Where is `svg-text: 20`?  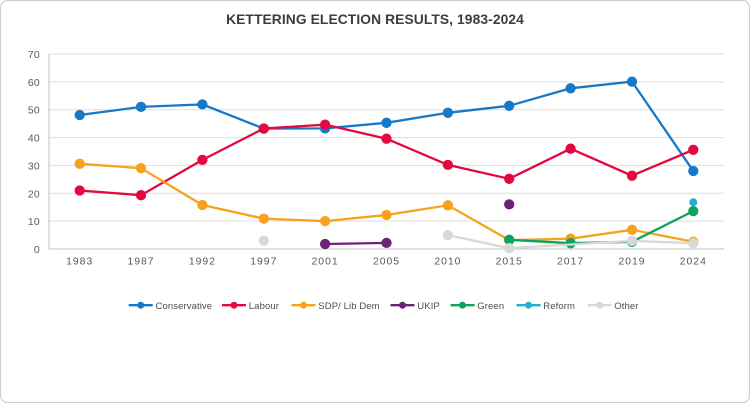
svg-text: 20 is located at coordinates (34, 194).